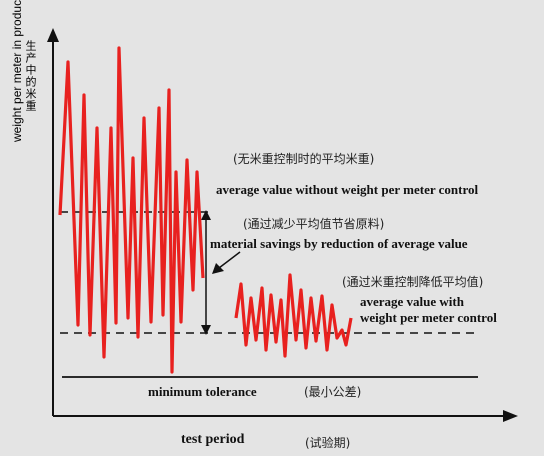 The image size is (544, 456). I want to click on savings-label-cn: (通过减少平均值节省原料), so click(314, 224).